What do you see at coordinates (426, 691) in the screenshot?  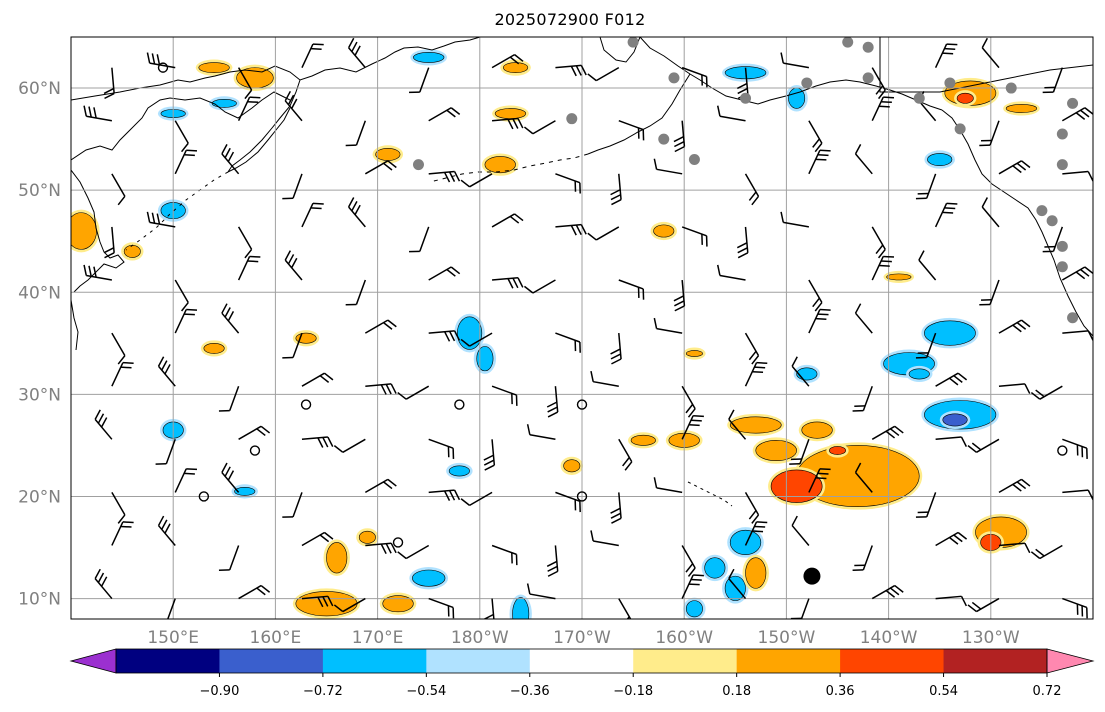 I see `colorbar-tick-label: −0.54` at bounding box center [426, 691].